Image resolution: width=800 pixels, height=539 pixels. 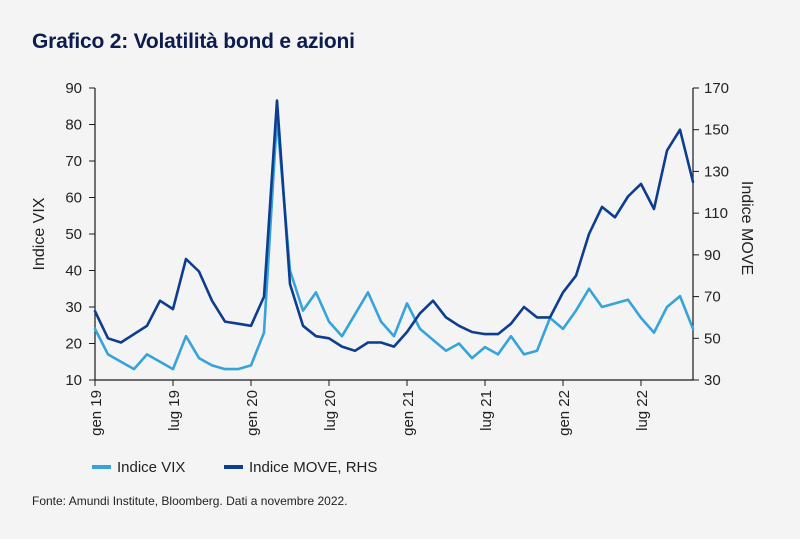 What do you see at coordinates (486, 410) in the screenshot?
I see `x-tick-label: lug 21` at bounding box center [486, 410].